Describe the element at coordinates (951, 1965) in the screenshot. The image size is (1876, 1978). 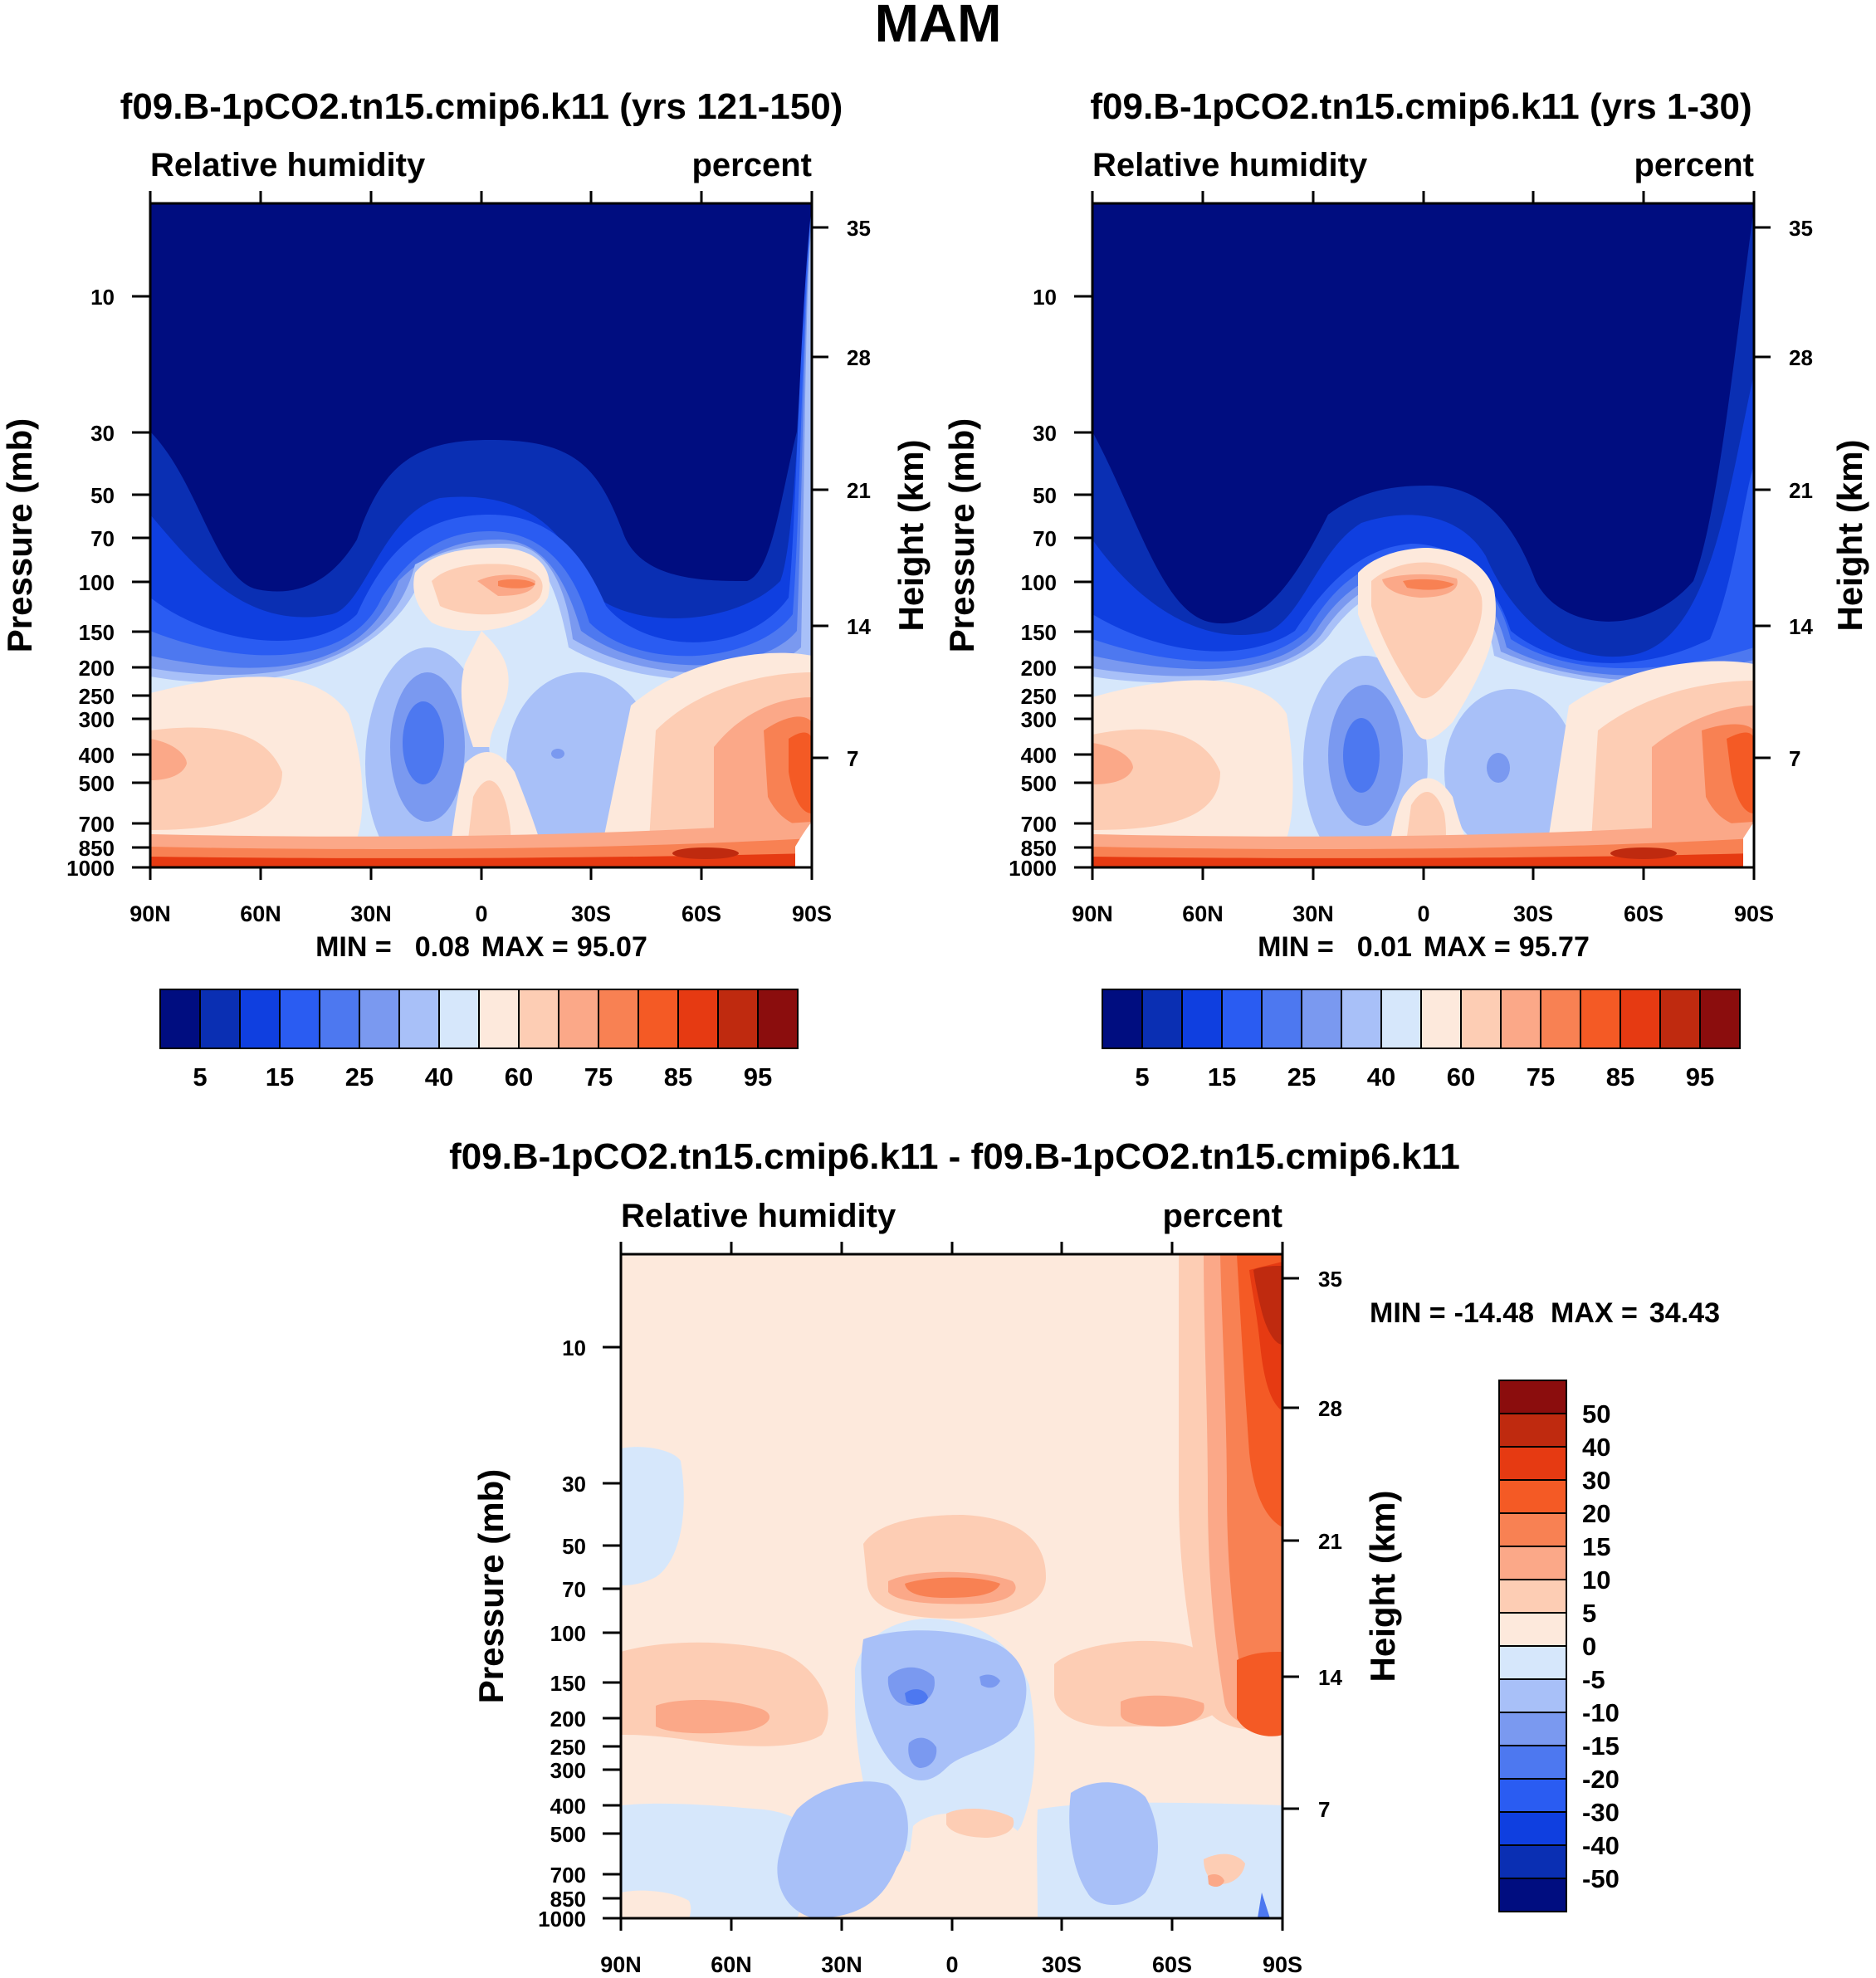
I see `panel-diff-xtick: 0` at that location.